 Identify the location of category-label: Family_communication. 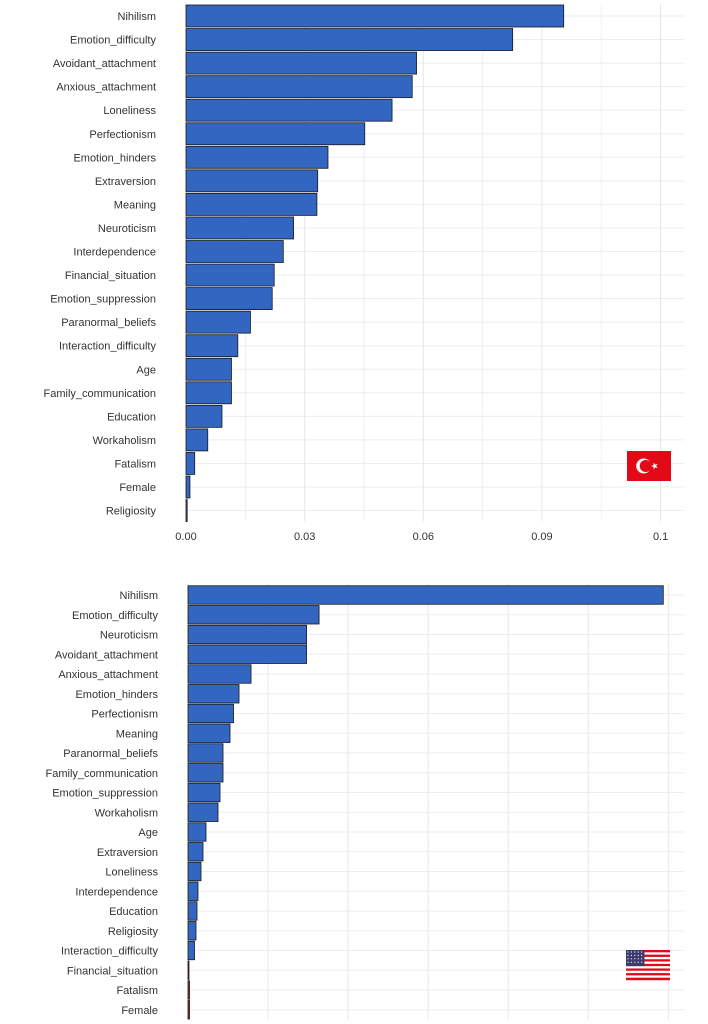
(102, 774).